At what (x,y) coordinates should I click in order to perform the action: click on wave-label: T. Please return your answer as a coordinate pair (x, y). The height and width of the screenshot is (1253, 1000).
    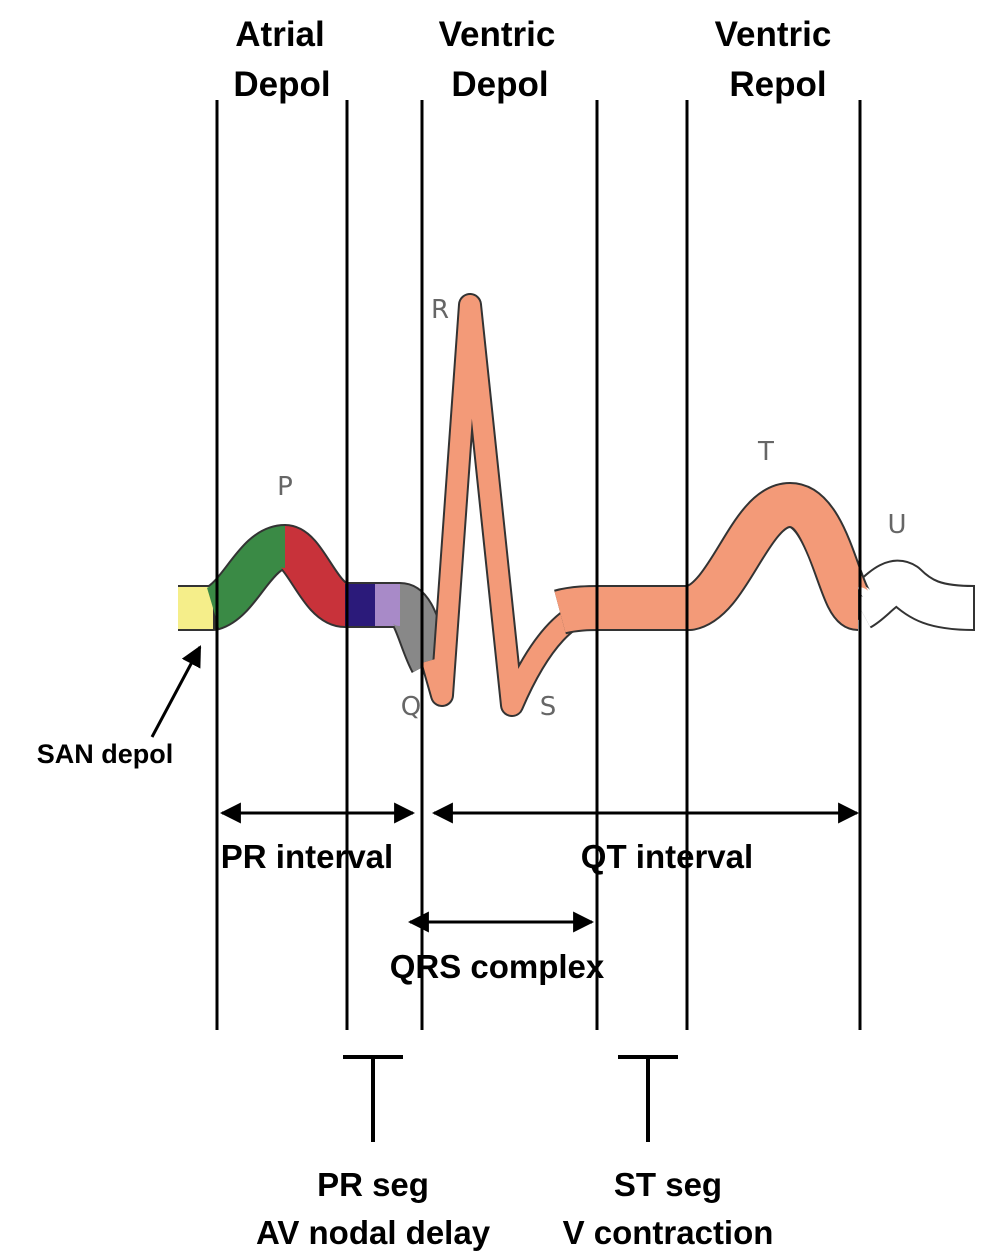
    Looking at the image, I should click on (765, 452).